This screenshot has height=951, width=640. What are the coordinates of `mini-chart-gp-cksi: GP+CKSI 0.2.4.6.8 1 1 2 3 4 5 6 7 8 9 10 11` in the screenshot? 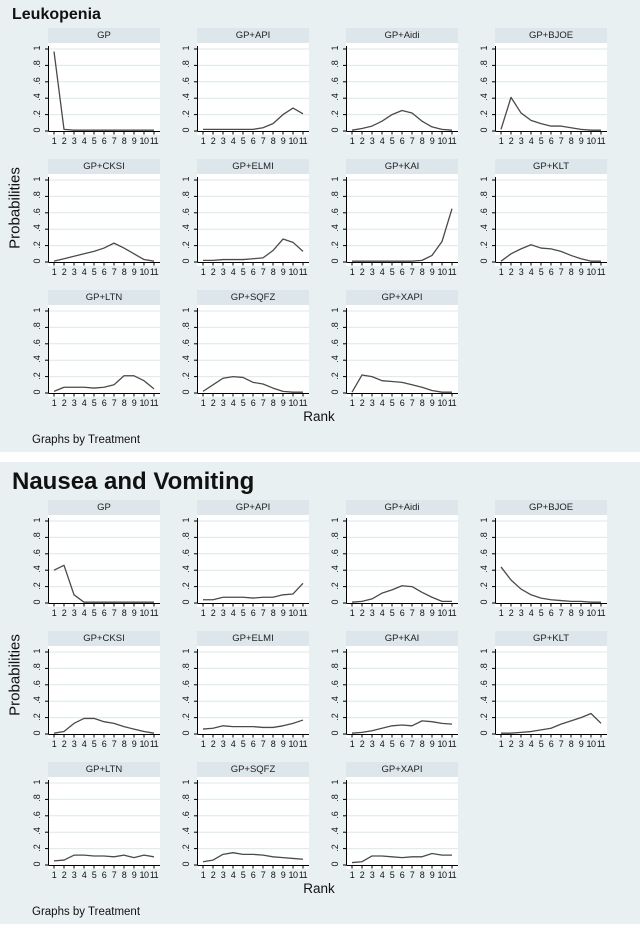 It's located at (94, 218).